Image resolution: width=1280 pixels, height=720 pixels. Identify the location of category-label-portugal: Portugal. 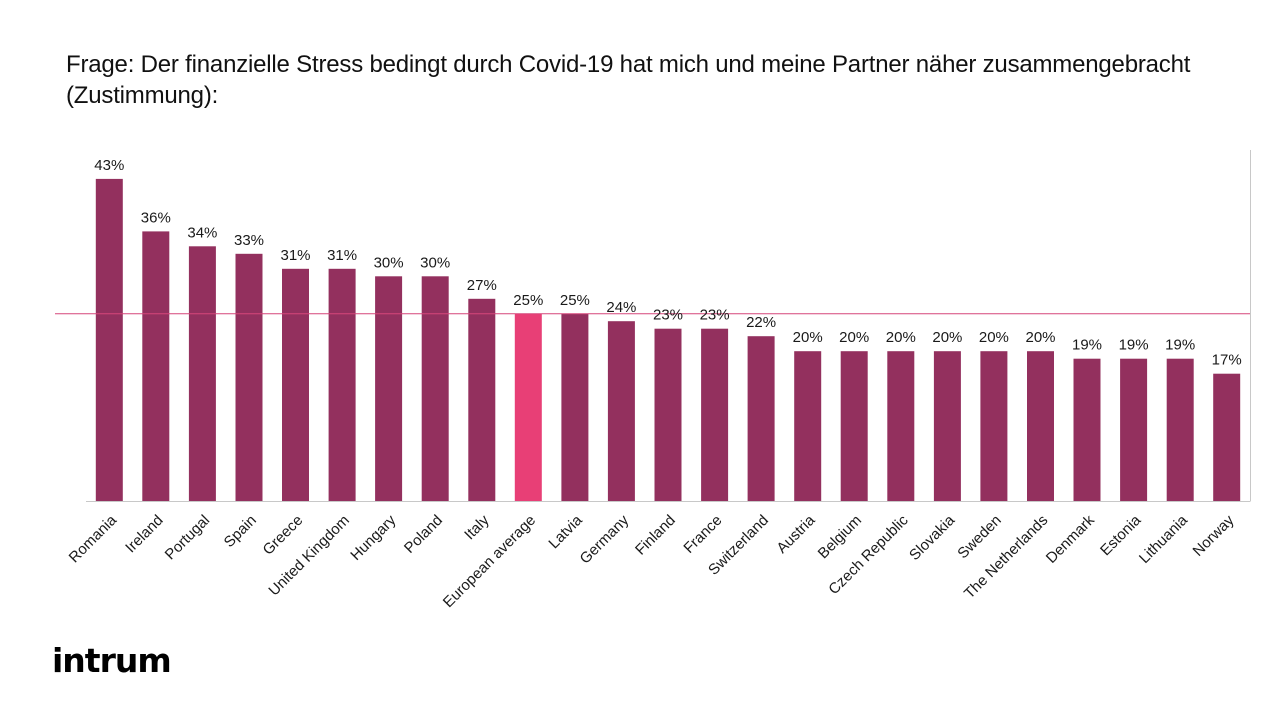
(188, 538).